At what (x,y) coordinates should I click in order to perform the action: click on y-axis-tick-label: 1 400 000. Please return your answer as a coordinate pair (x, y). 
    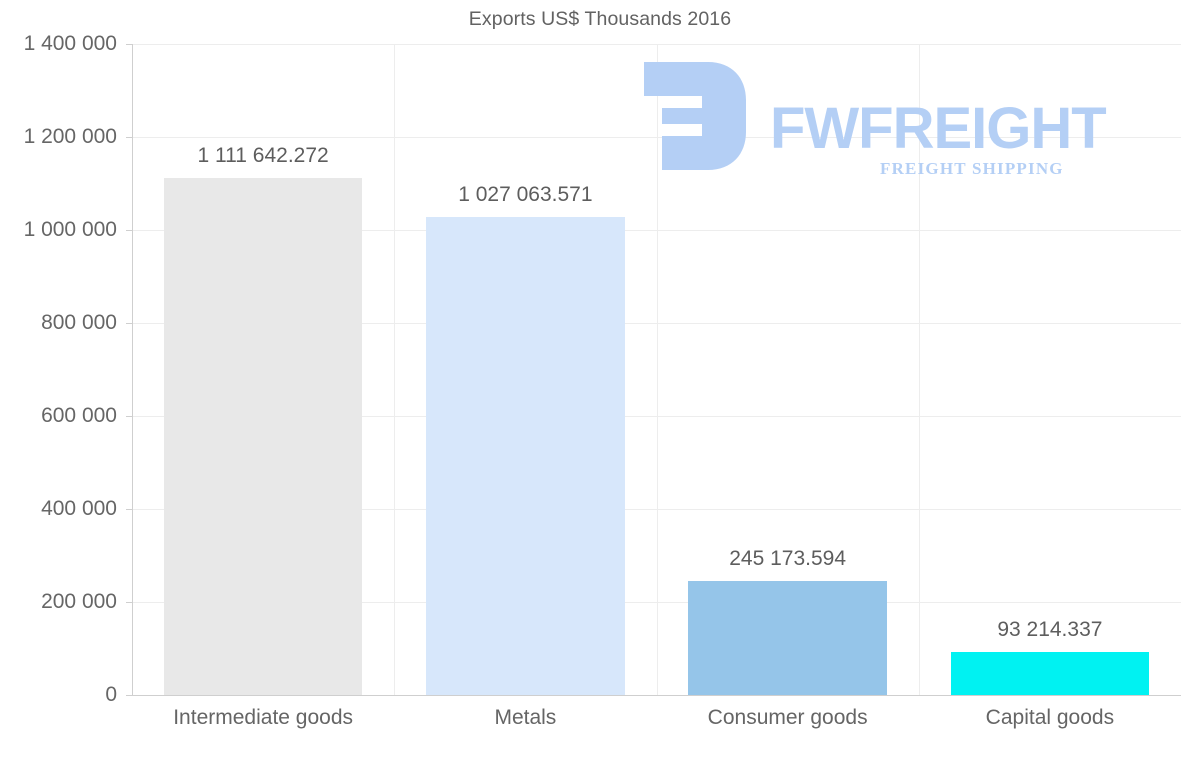
    Looking at the image, I should click on (70, 43).